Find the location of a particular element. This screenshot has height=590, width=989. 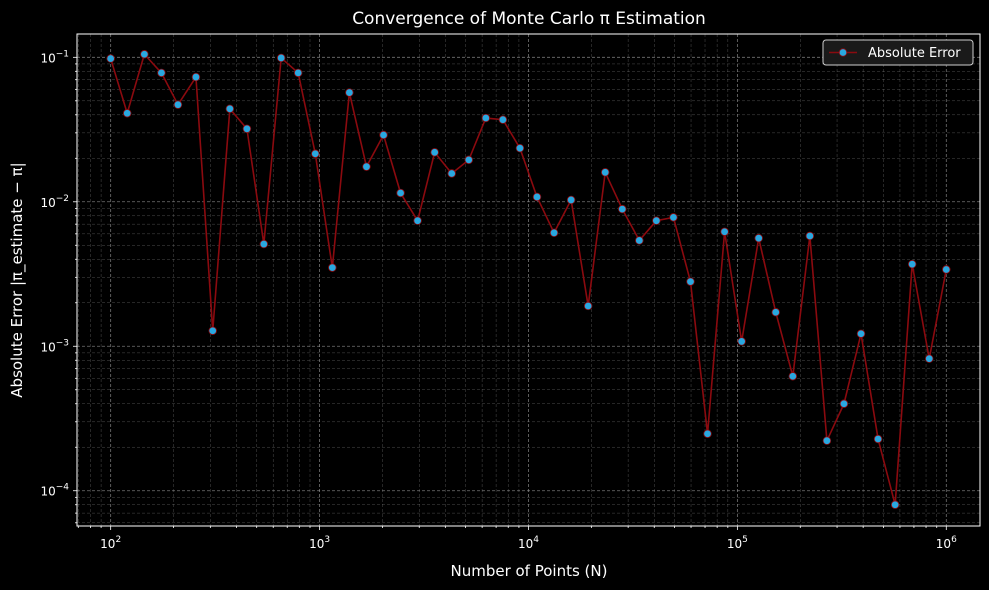

legend-marker-swatch is located at coordinates (843, 52).